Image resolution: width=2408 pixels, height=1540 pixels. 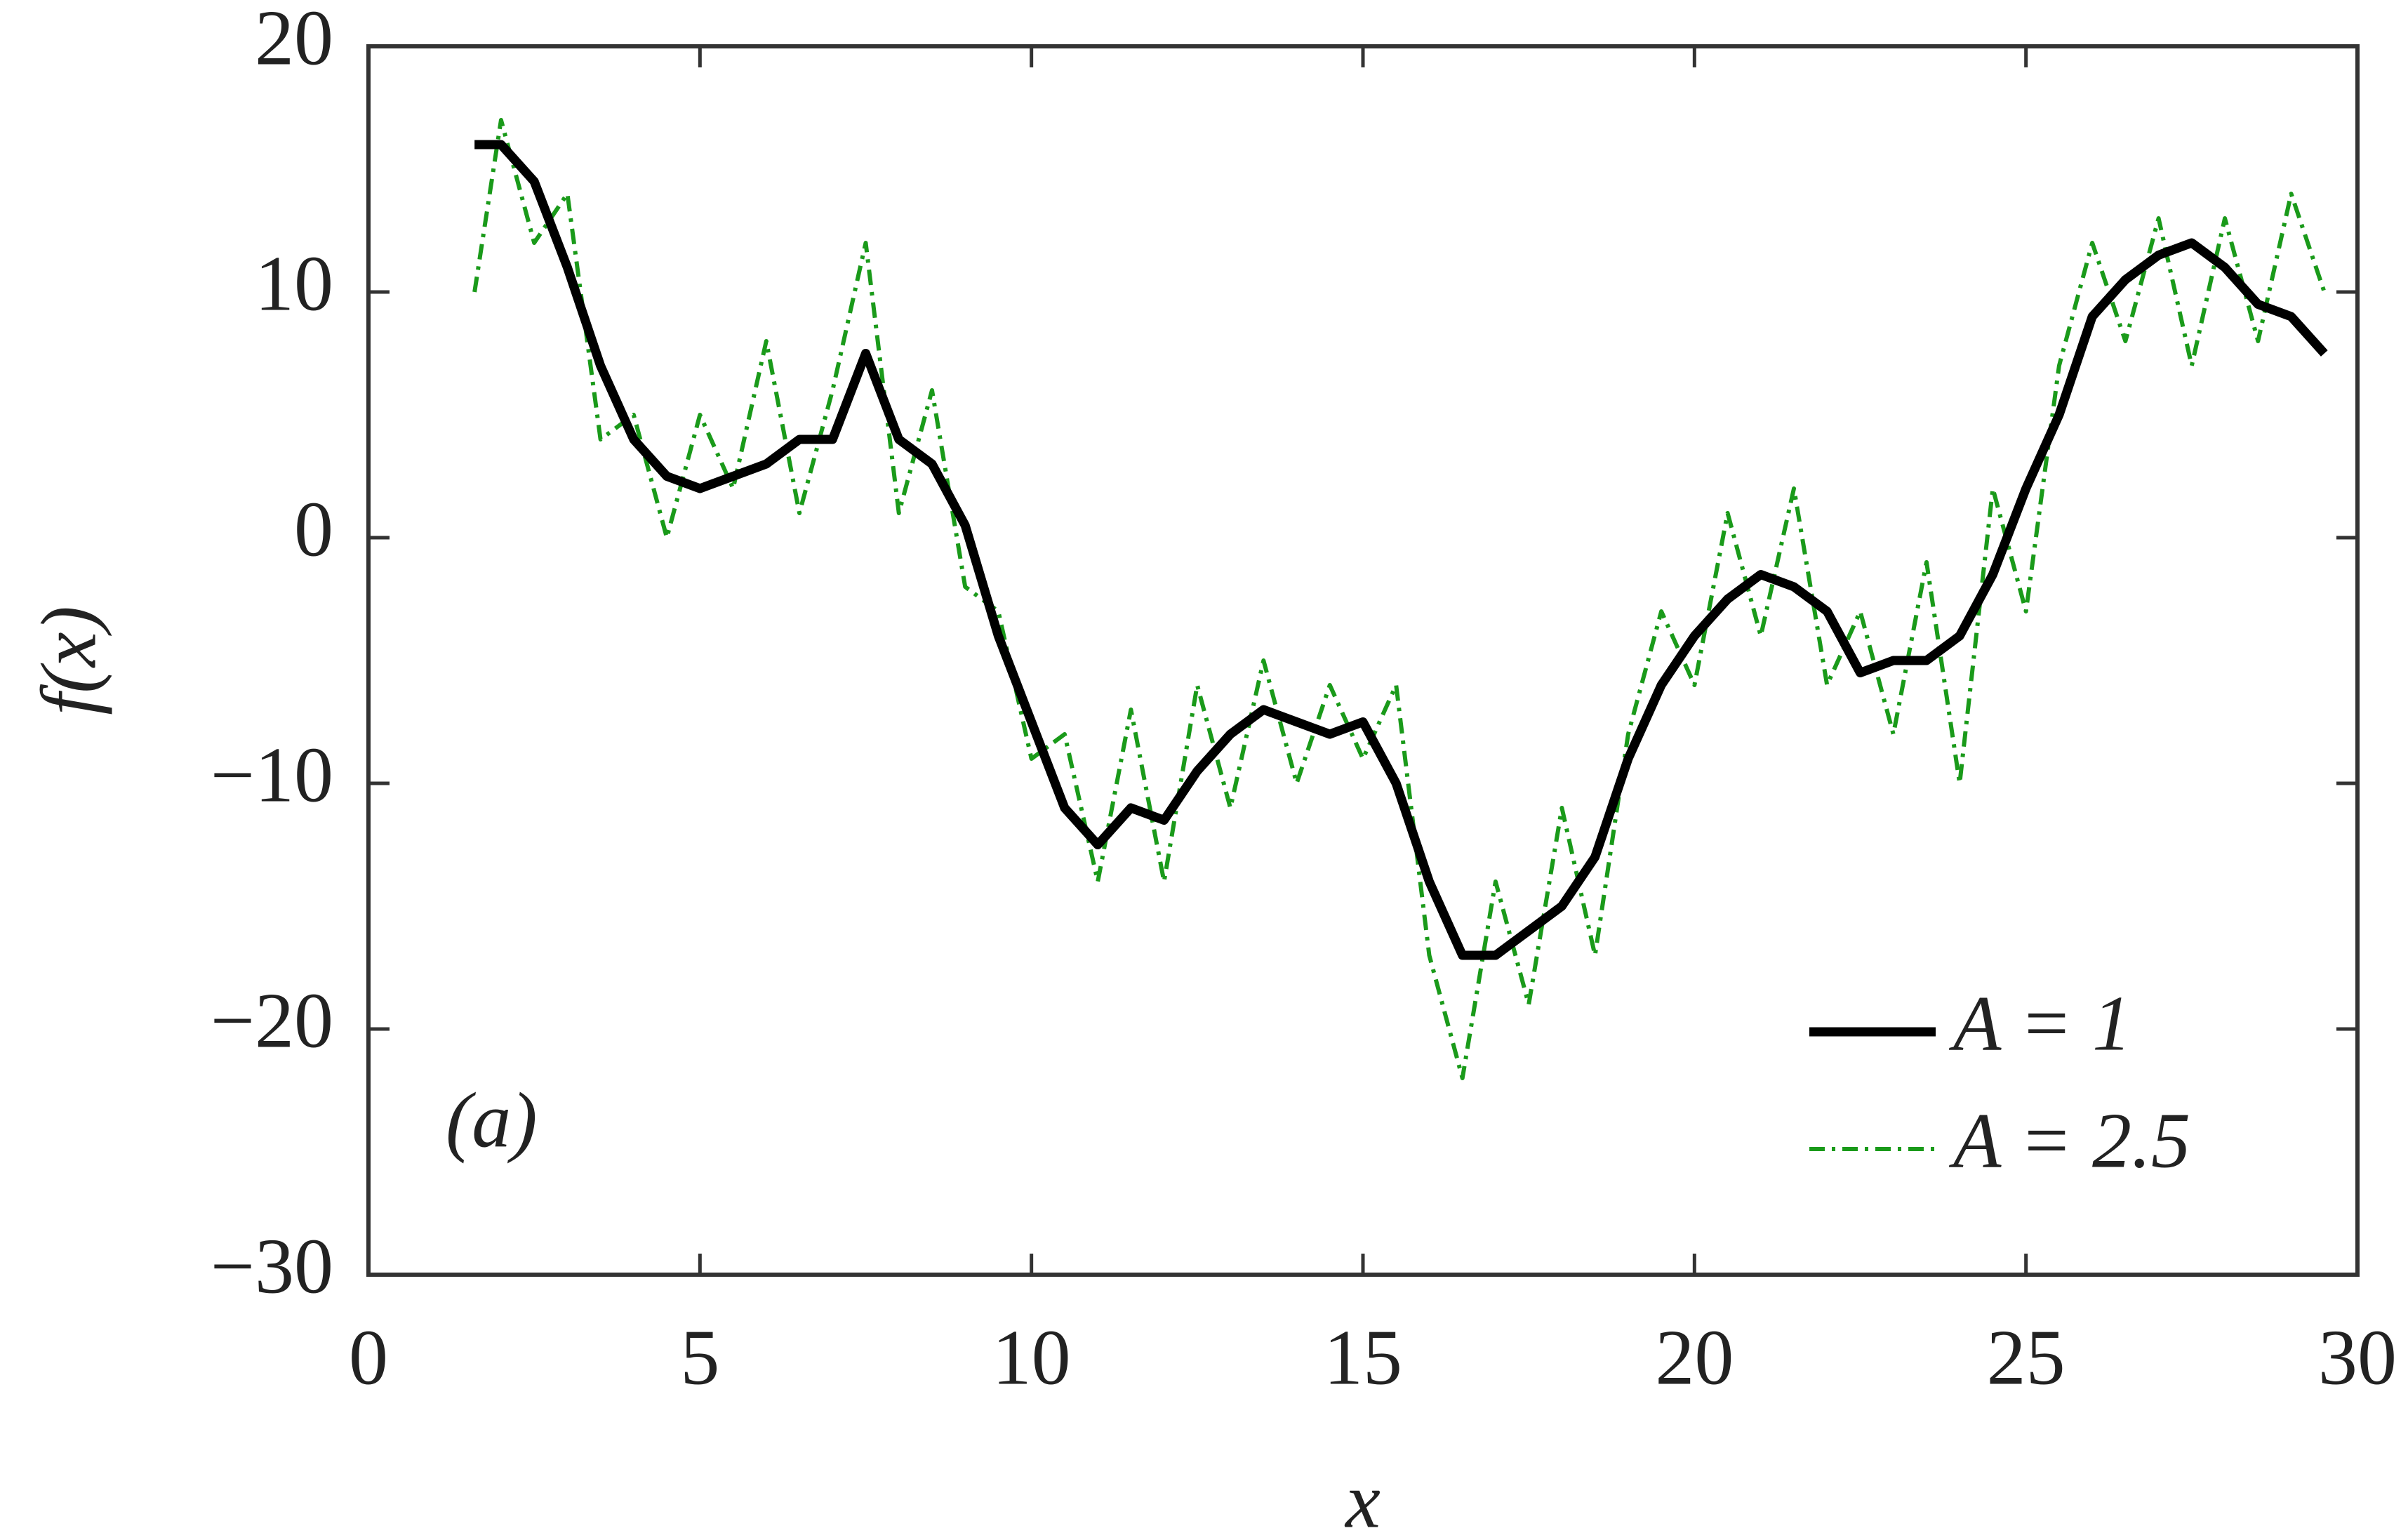 What do you see at coordinates (294, 41) in the screenshot?
I see `y-tick-label: 20` at bounding box center [294, 41].